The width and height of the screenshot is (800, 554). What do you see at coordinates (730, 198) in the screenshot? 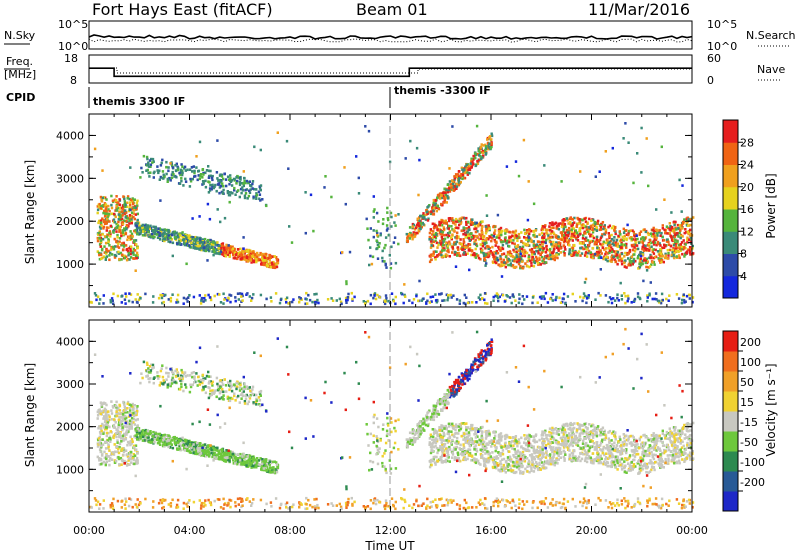
I see `colorbar-swatch` at bounding box center [730, 198].